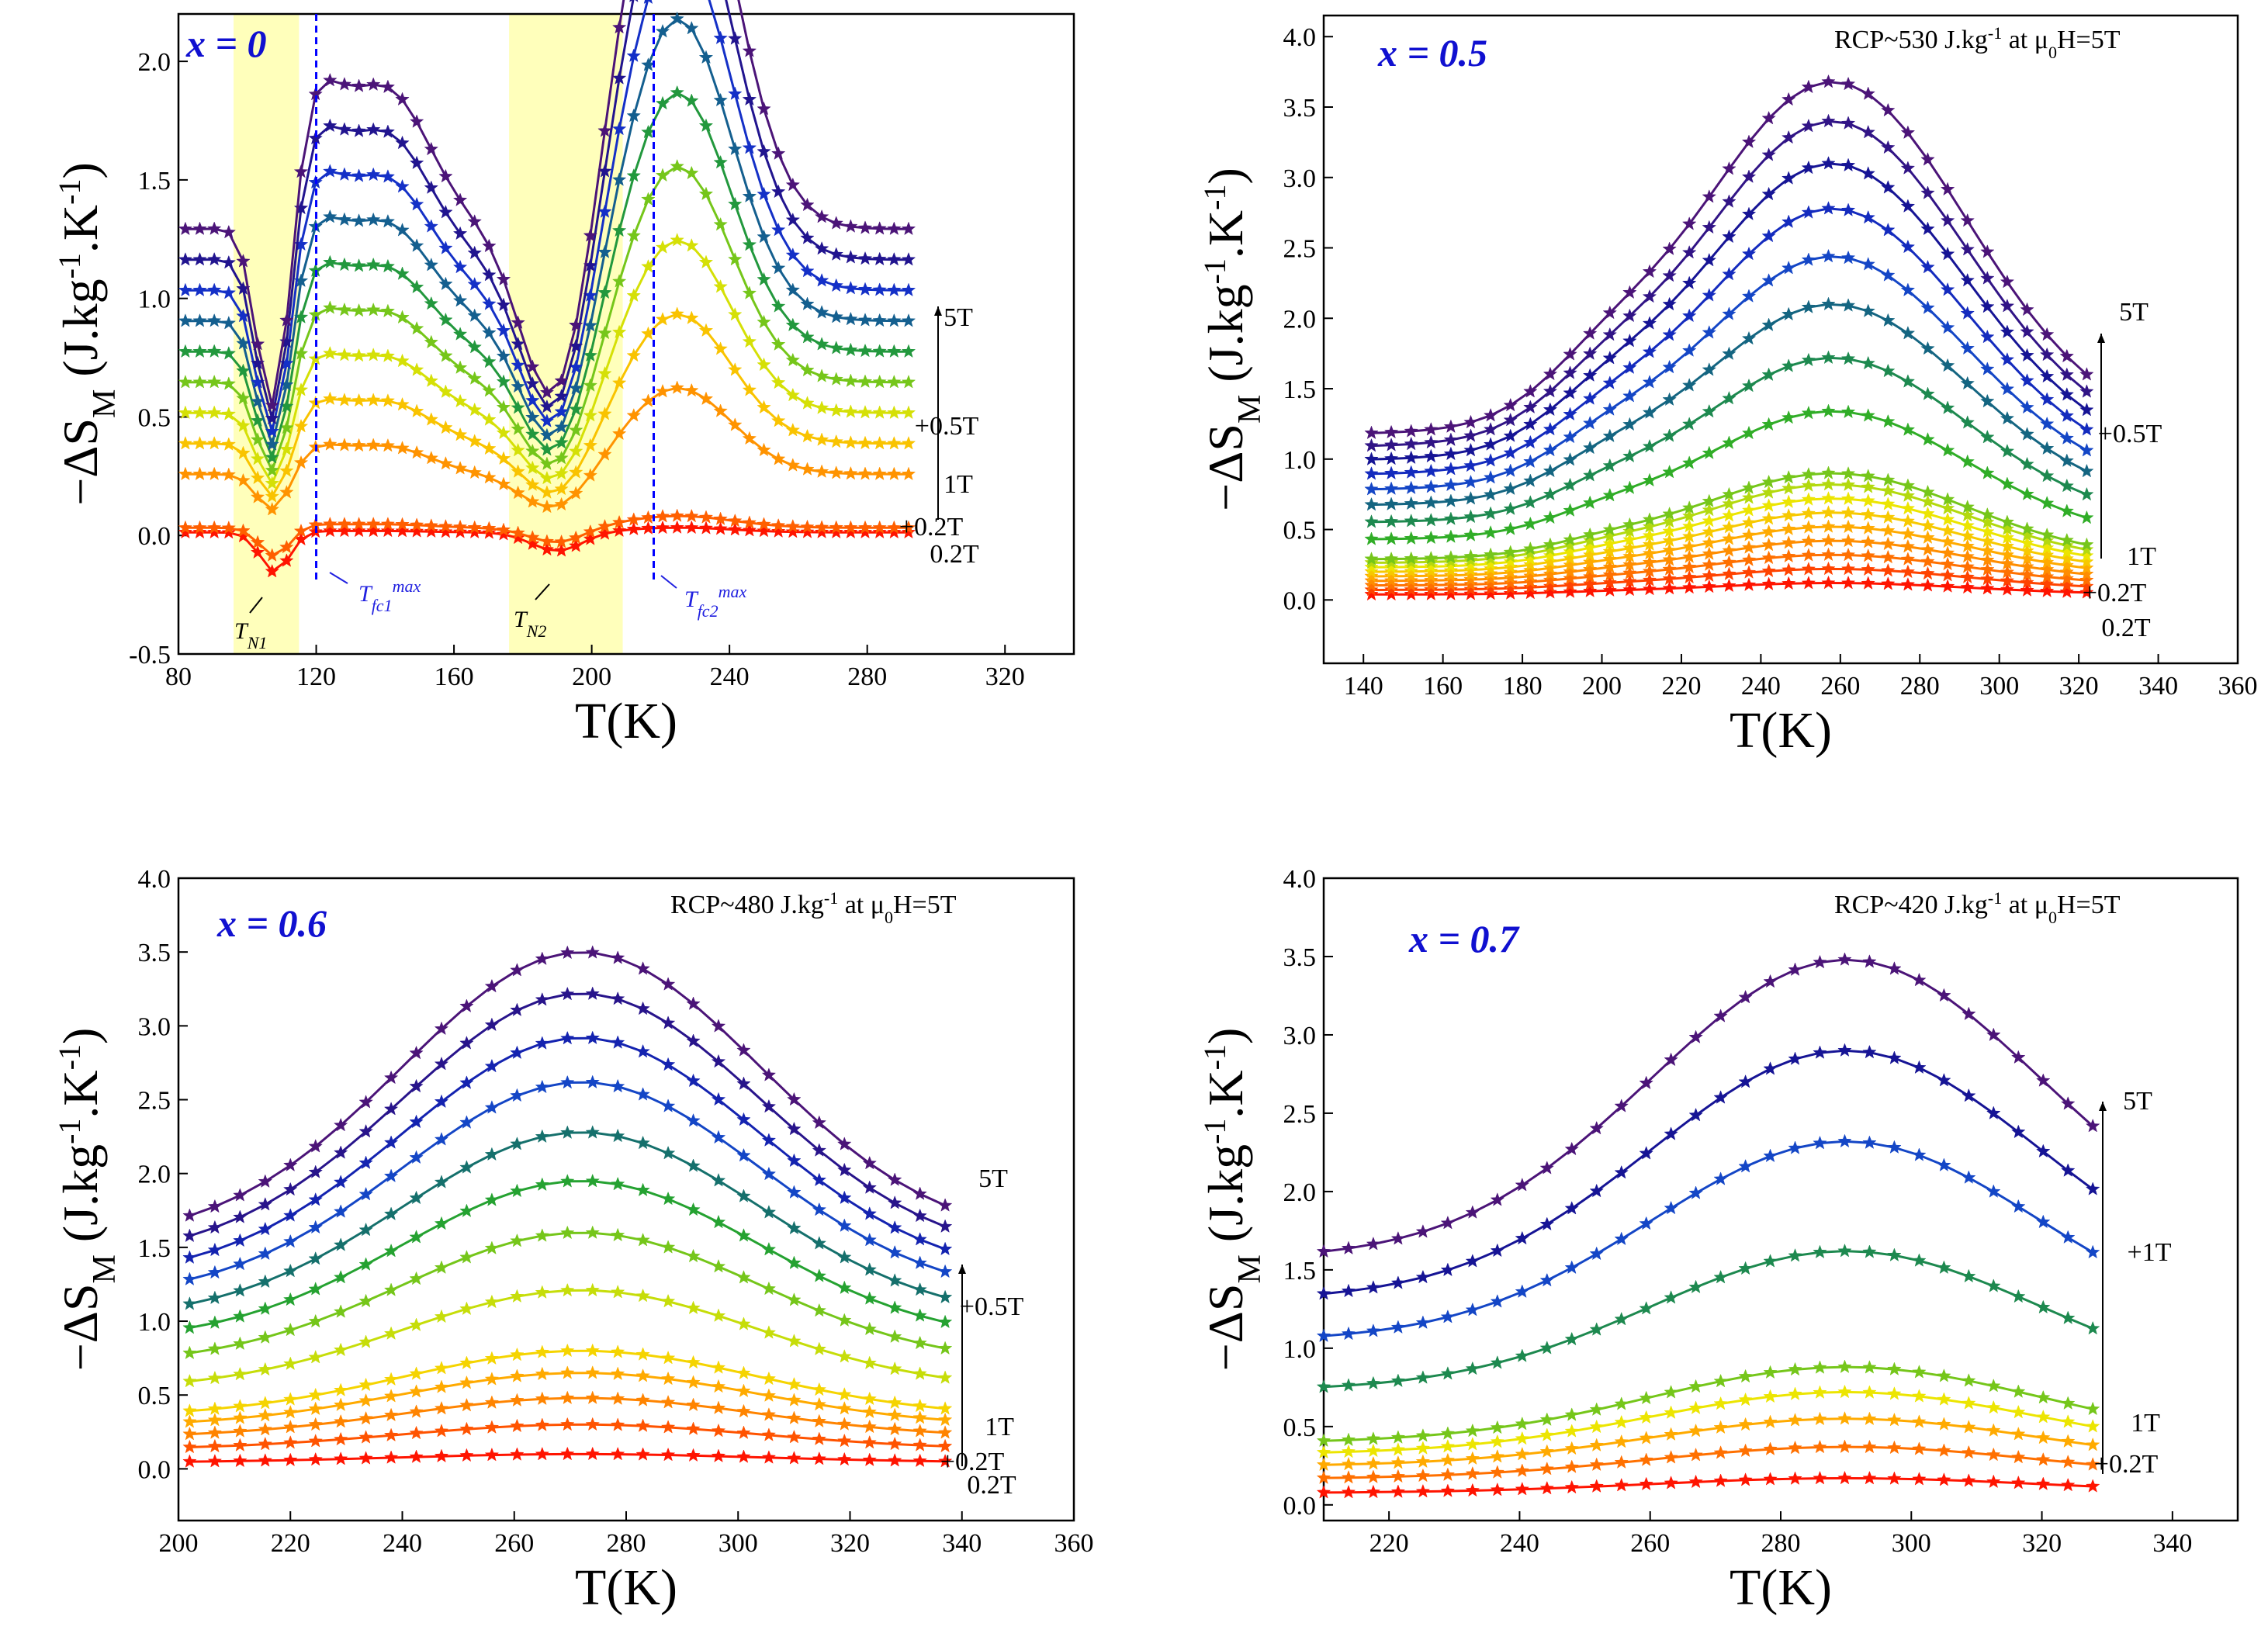  I want to click on field-label: +0.5T, so click(2130, 434).